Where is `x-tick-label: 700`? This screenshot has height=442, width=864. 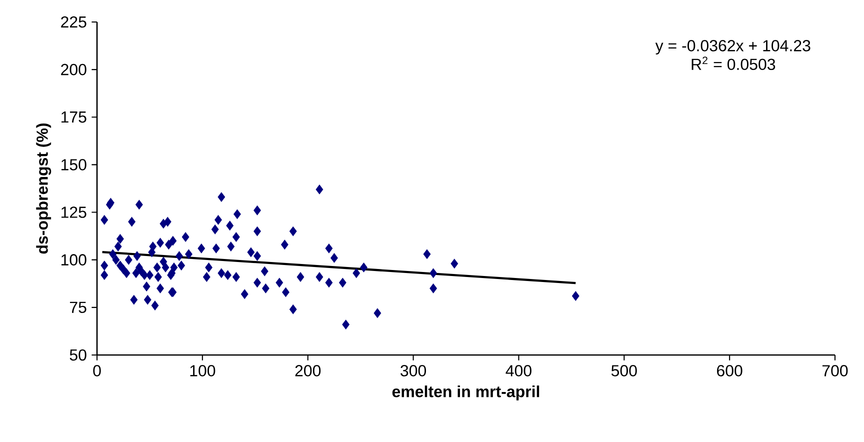 x-tick-label: 700 is located at coordinates (835, 370).